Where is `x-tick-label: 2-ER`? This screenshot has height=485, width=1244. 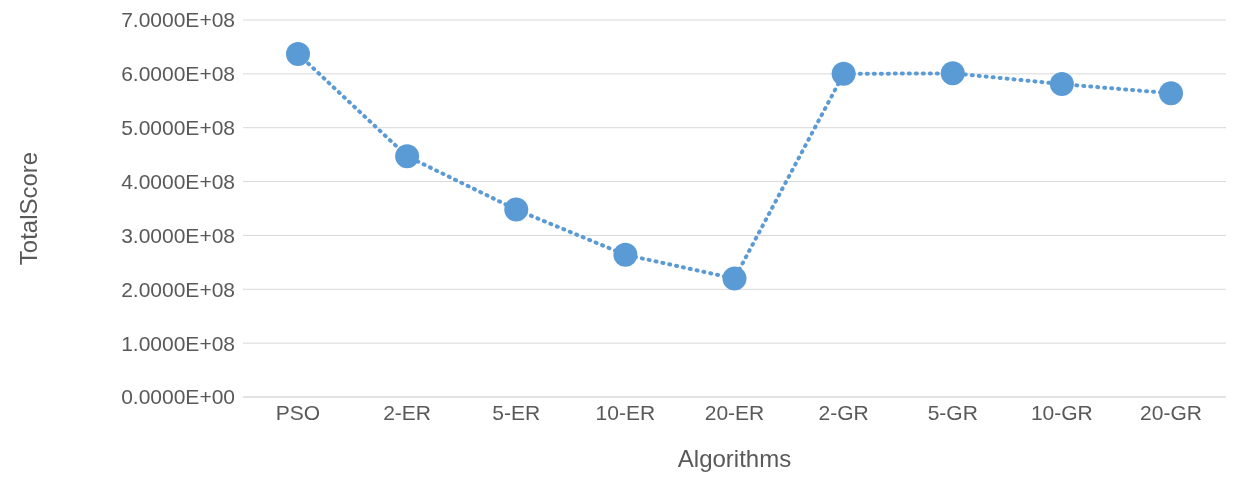
x-tick-label: 2-ER is located at coordinates (407, 412).